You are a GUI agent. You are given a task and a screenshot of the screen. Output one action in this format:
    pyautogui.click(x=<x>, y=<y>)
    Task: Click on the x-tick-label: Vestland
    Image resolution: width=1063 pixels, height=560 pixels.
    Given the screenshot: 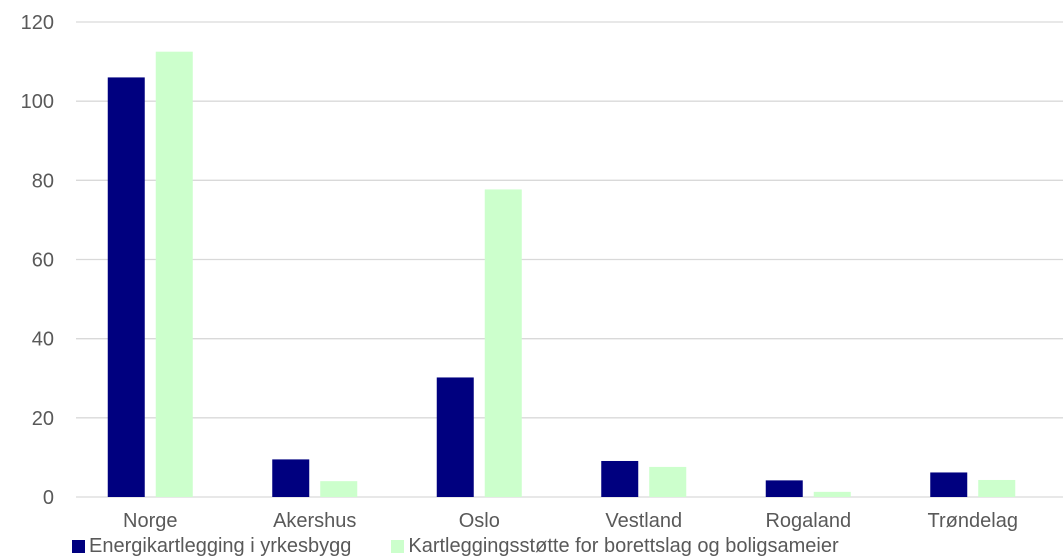 What is the action you would take?
    pyautogui.click(x=643, y=521)
    